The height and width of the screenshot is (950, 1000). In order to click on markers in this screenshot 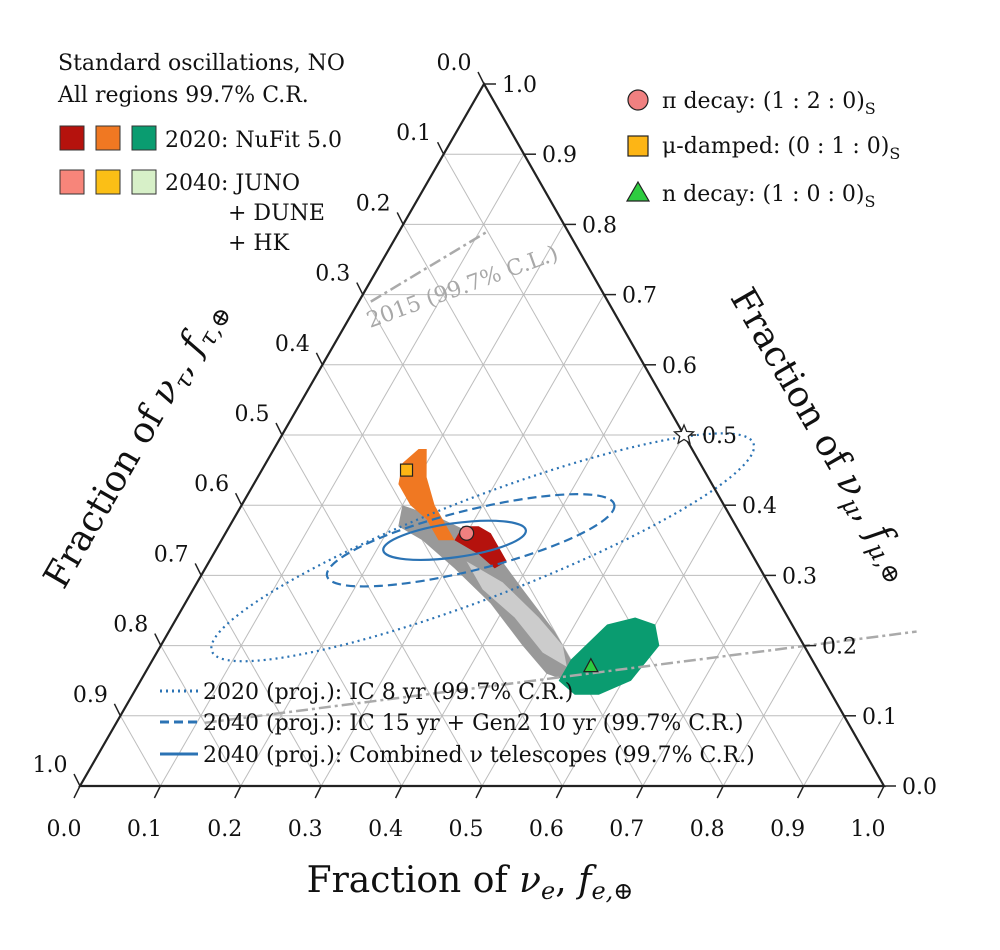, I will do `click(547, 548)`.